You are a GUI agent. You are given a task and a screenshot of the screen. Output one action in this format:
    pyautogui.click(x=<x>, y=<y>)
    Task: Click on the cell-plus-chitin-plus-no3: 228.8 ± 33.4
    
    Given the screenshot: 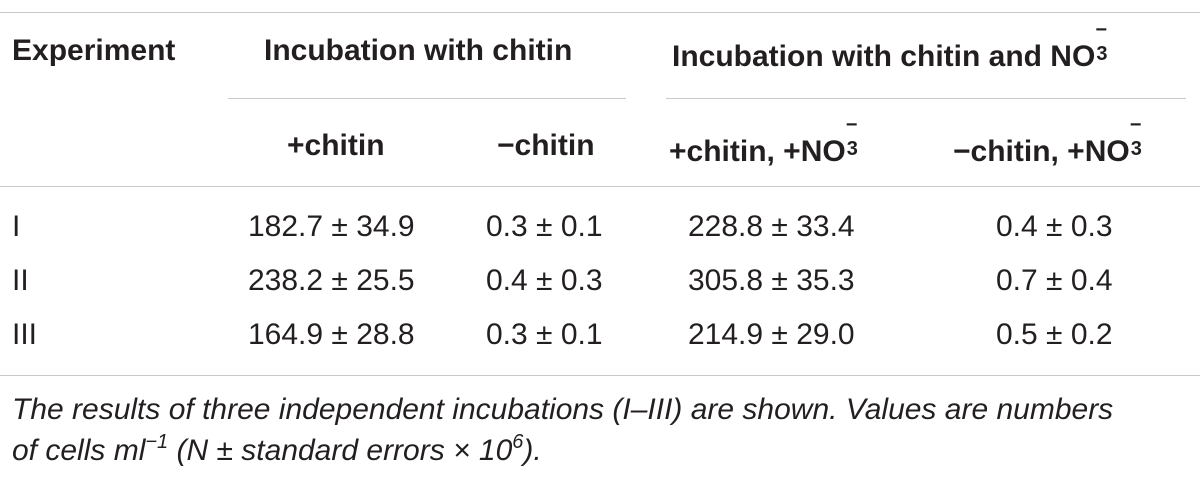 What is the action you would take?
    pyautogui.click(x=771, y=226)
    